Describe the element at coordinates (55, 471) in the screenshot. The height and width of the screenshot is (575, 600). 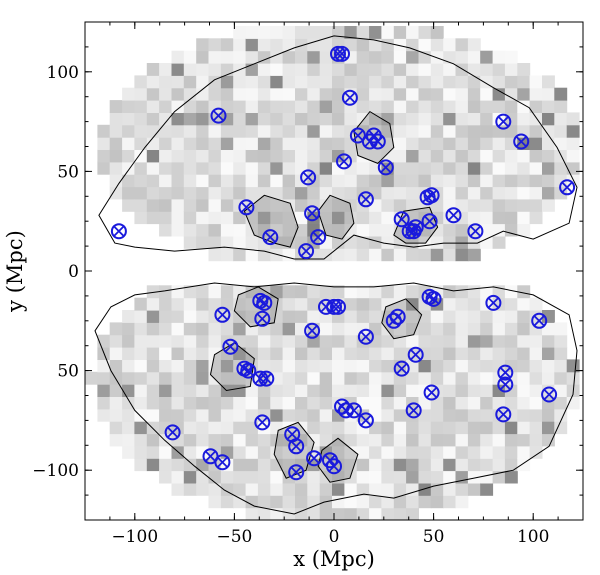
I see `y-tick-label: −100` at that location.